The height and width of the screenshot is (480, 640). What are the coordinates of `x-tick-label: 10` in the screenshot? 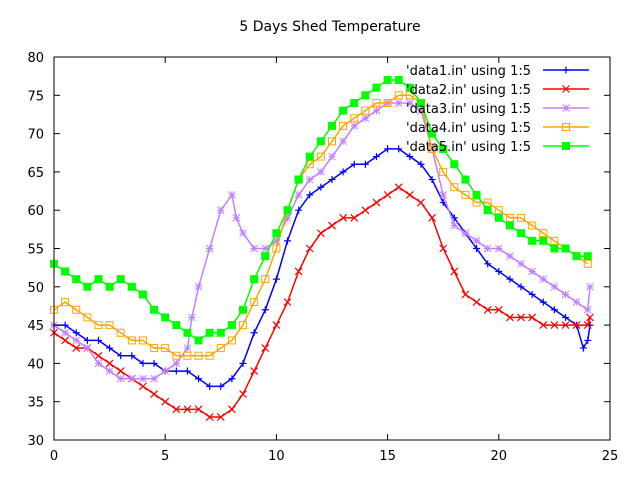 It's located at (276, 456).